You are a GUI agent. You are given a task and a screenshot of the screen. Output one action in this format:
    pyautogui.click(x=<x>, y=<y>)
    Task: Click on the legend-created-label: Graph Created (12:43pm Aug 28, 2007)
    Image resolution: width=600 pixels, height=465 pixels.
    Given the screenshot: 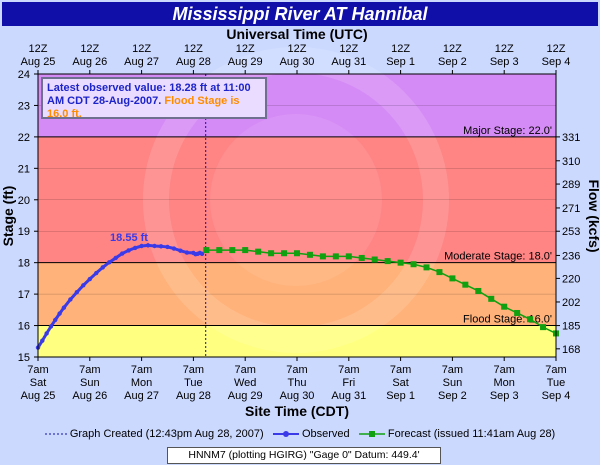 What is the action you would take?
    pyautogui.click(x=166, y=434)
    